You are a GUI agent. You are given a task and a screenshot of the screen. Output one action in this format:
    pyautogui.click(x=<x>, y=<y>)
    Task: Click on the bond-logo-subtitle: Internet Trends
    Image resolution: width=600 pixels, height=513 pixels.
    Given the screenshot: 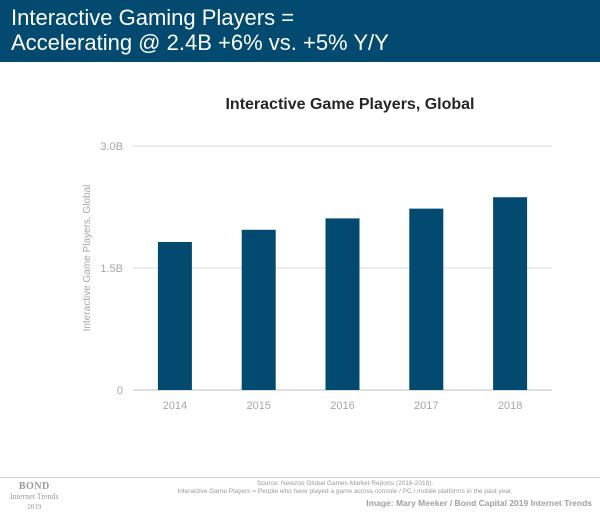 What is the action you would take?
    pyautogui.click(x=34, y=496)
    